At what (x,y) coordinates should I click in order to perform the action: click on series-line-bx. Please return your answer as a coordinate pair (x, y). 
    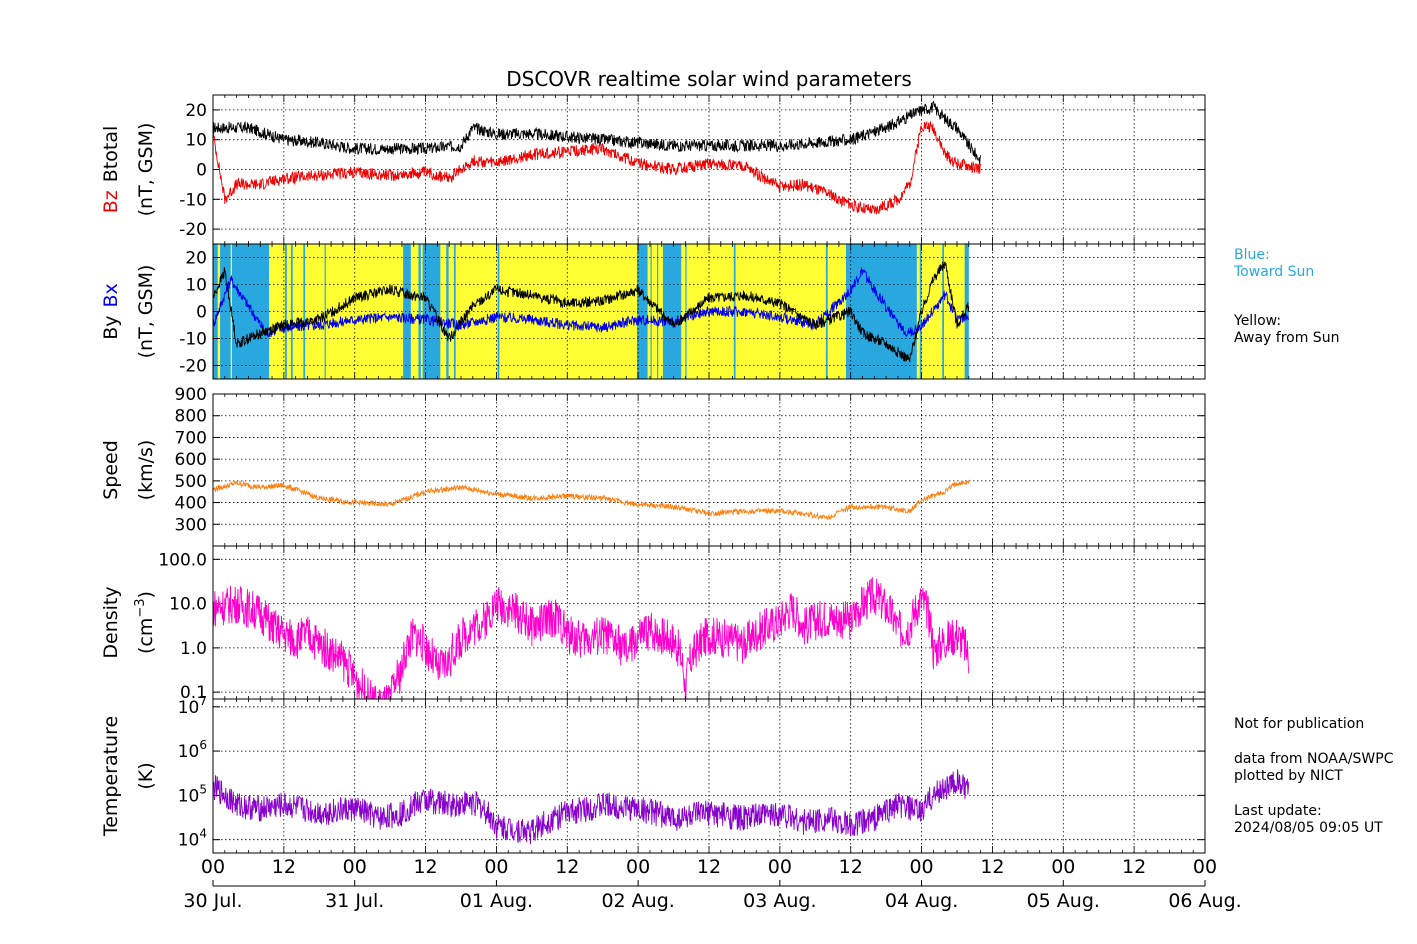
    Looking at the image, I should click on (591, 302).